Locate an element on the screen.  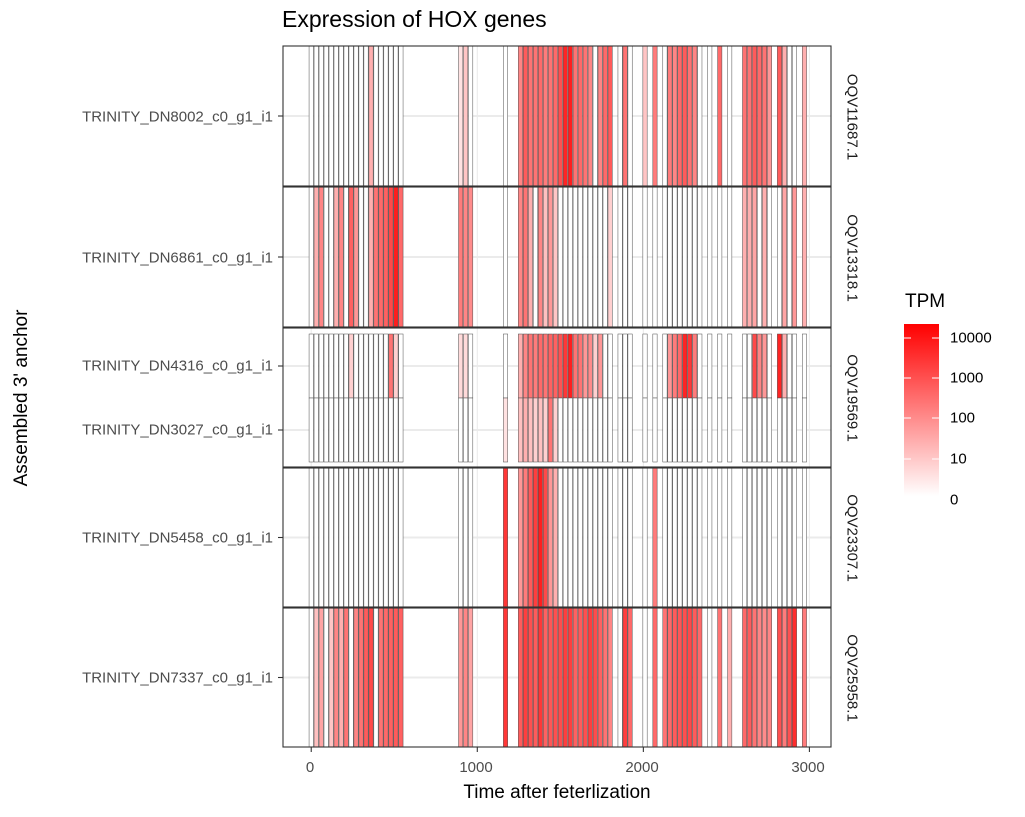
legend-label: 0 is located at coordinates (954, 500).